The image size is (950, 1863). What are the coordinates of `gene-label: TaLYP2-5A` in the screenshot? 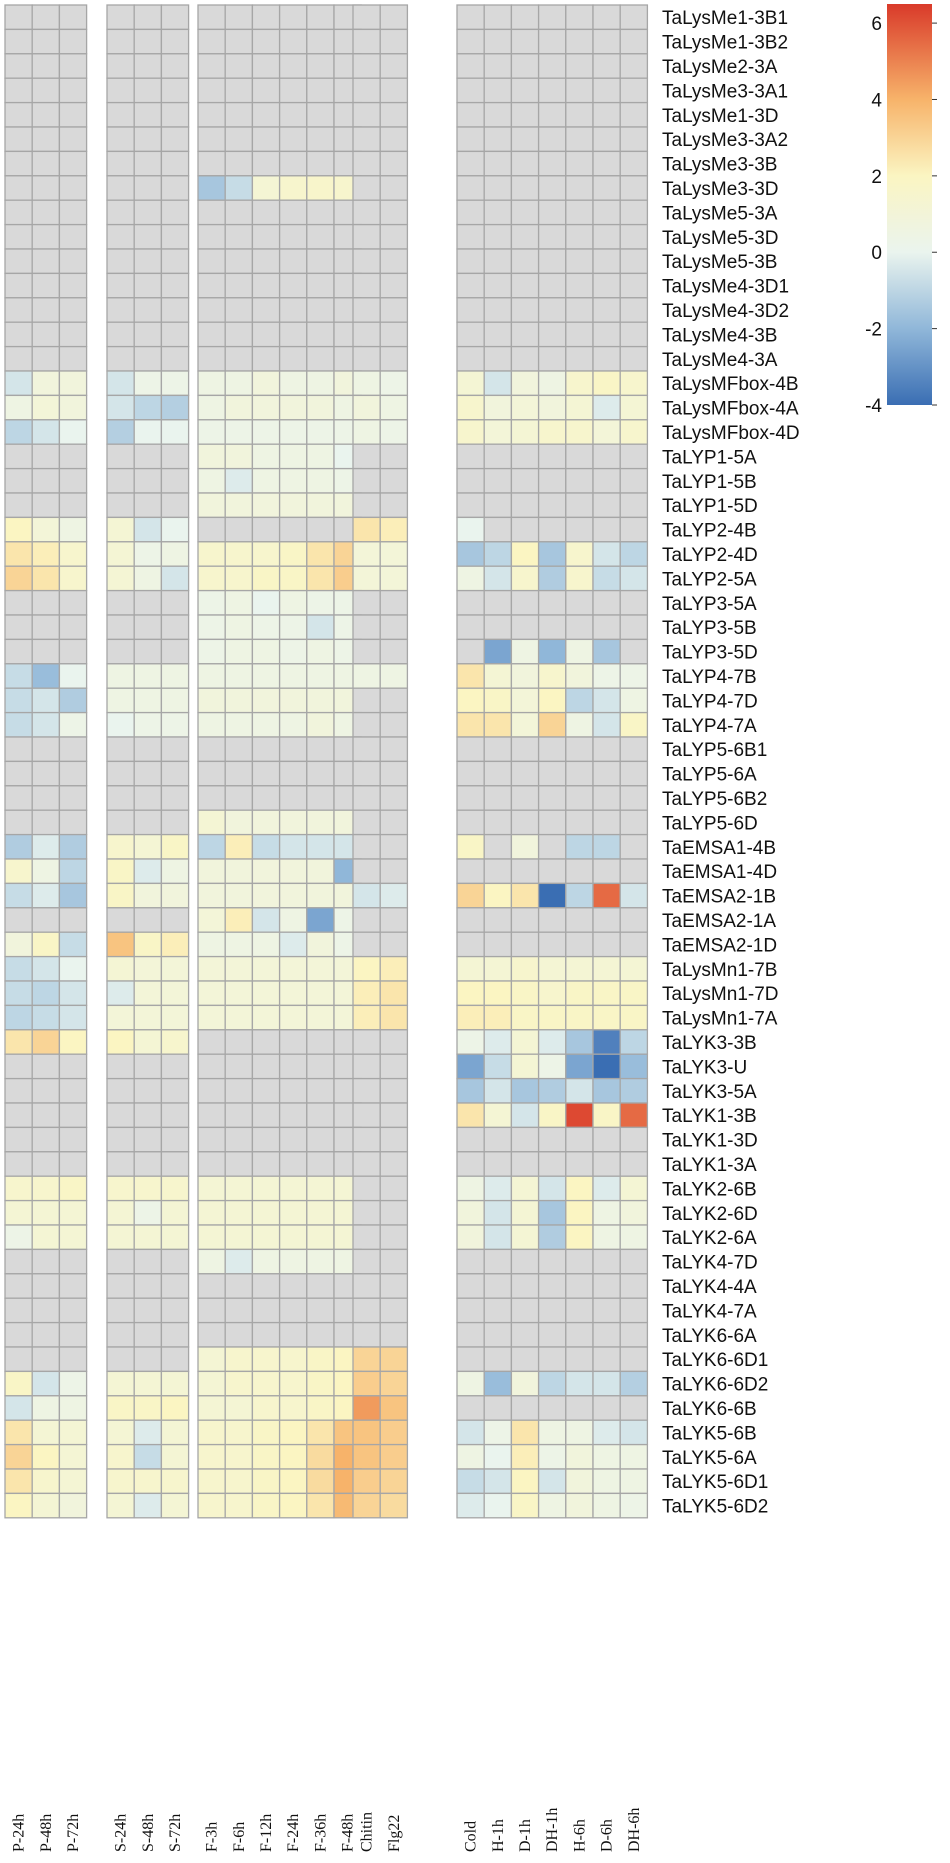 It's located at (709, 579).